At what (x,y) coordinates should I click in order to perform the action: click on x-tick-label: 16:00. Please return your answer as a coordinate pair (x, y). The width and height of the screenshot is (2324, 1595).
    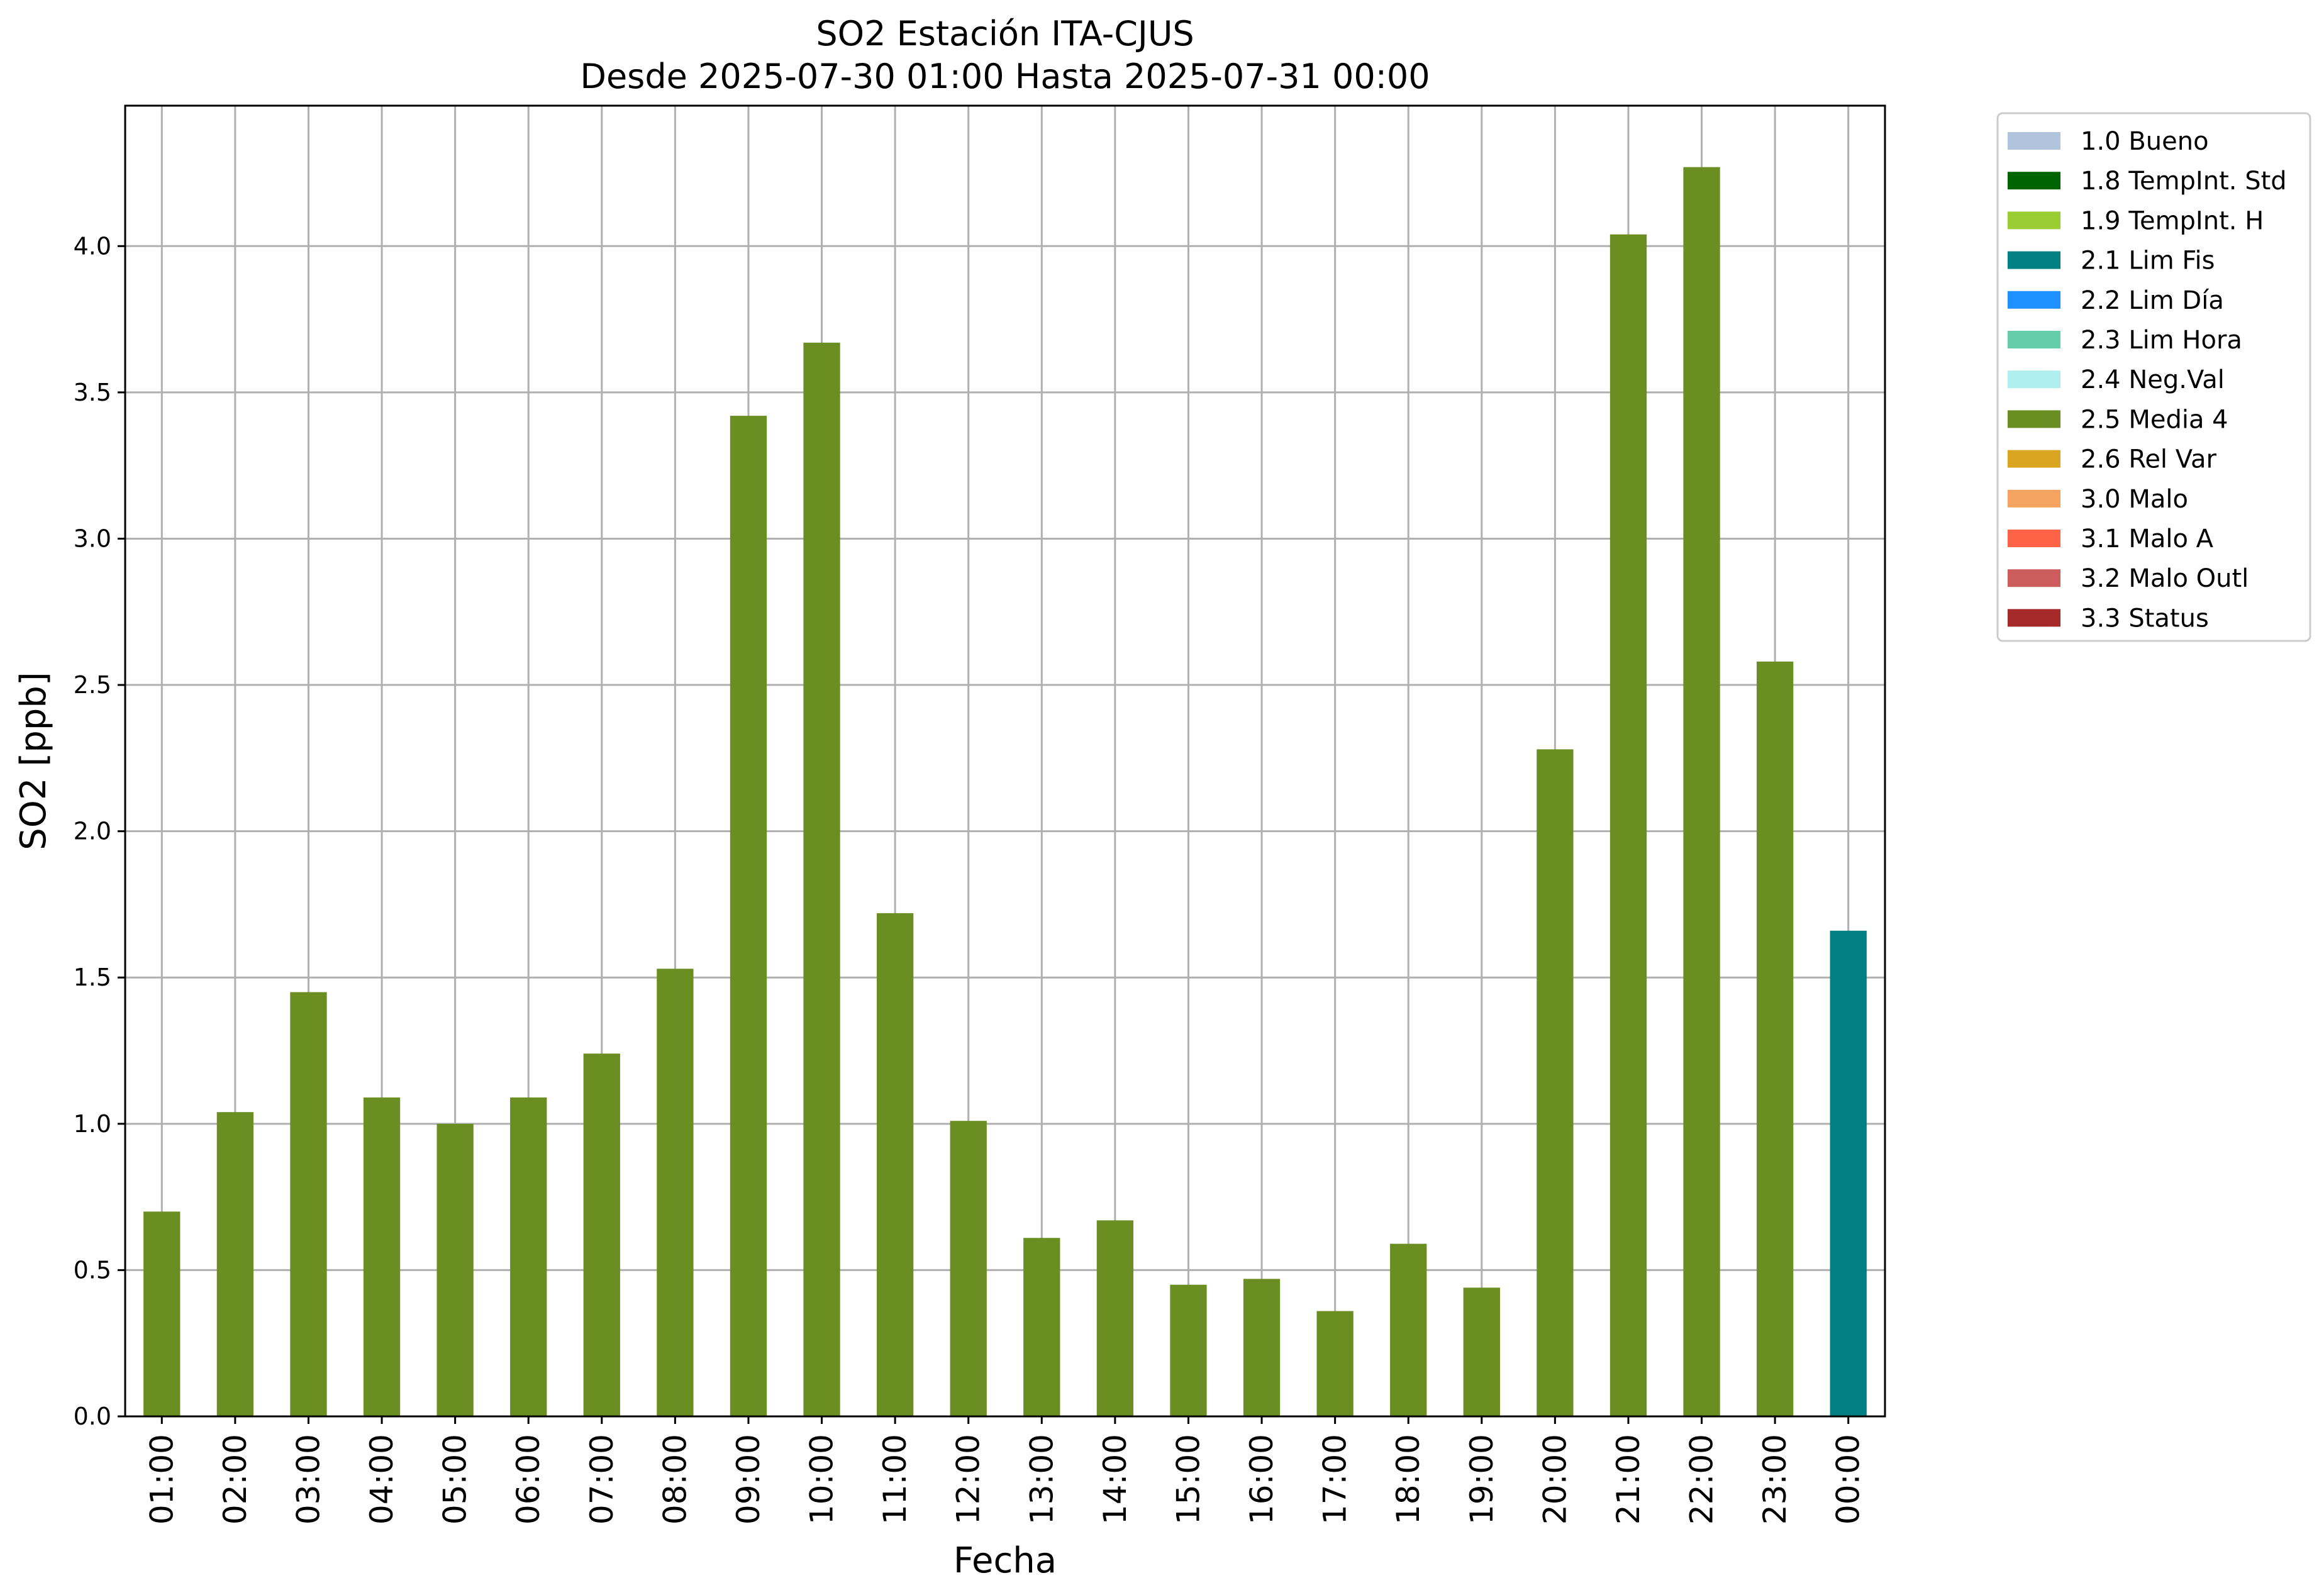
    Looking at the image, I should click on (1261, 1479).